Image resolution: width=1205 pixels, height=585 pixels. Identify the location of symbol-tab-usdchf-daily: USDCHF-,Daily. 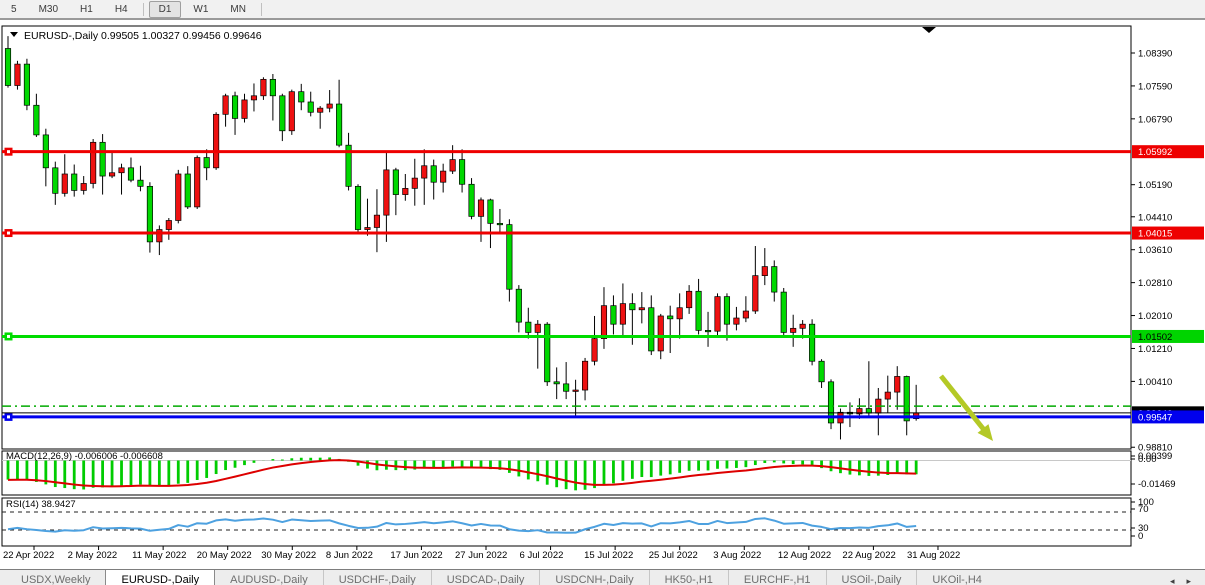
(376, 577).